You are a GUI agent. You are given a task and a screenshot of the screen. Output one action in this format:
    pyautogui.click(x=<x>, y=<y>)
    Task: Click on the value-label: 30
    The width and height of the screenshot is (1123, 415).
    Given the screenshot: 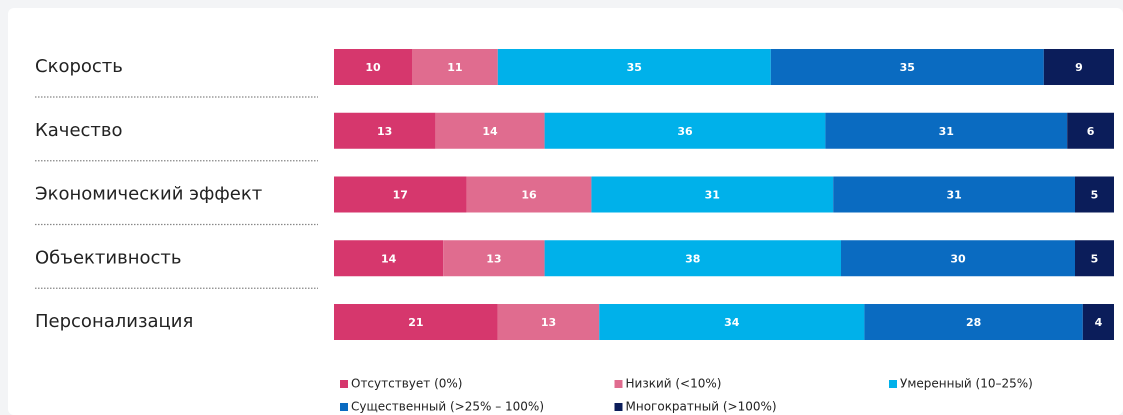 What is the action you would take?
    pyautogui.click(x=958, y=258)
    